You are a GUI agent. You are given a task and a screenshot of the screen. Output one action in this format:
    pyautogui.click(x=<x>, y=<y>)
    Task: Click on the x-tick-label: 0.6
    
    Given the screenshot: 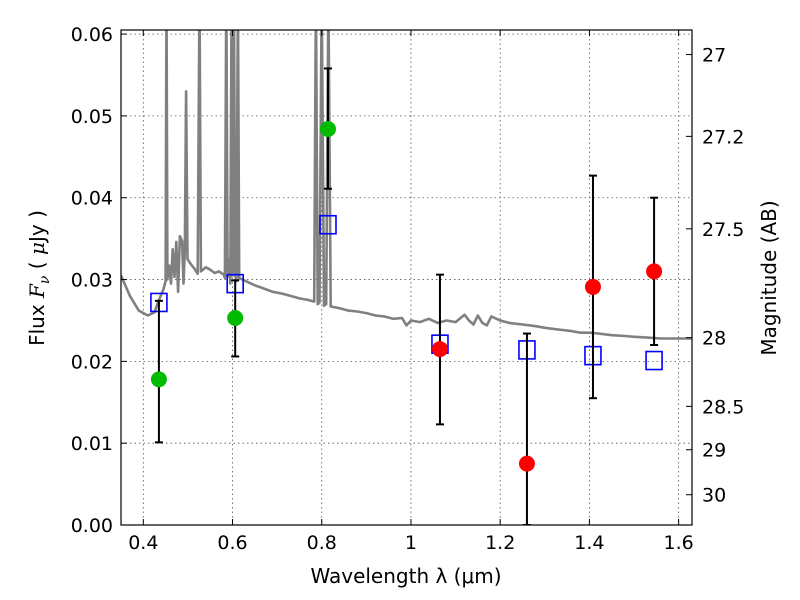 What is the action you would take?
    pyautogui.click(x=232, y=543)
    